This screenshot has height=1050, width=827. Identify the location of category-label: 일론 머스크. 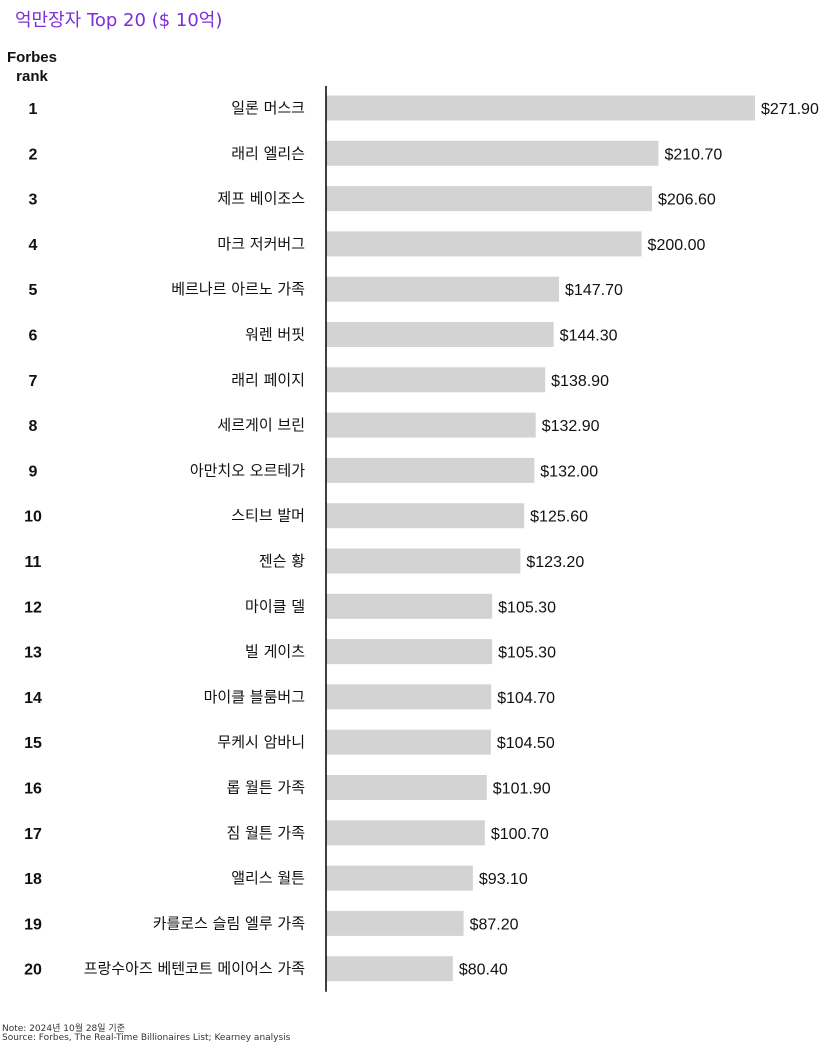
(268, 108).